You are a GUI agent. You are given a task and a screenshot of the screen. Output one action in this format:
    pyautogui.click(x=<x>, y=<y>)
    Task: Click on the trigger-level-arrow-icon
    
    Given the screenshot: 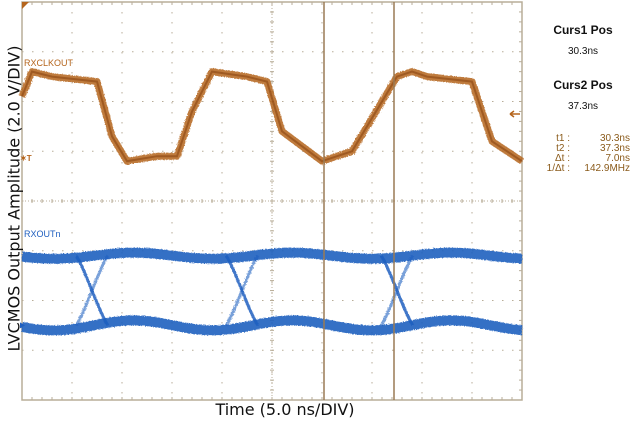 What is the action you would take?
    pyautogui.click(x=514, y=114)
    